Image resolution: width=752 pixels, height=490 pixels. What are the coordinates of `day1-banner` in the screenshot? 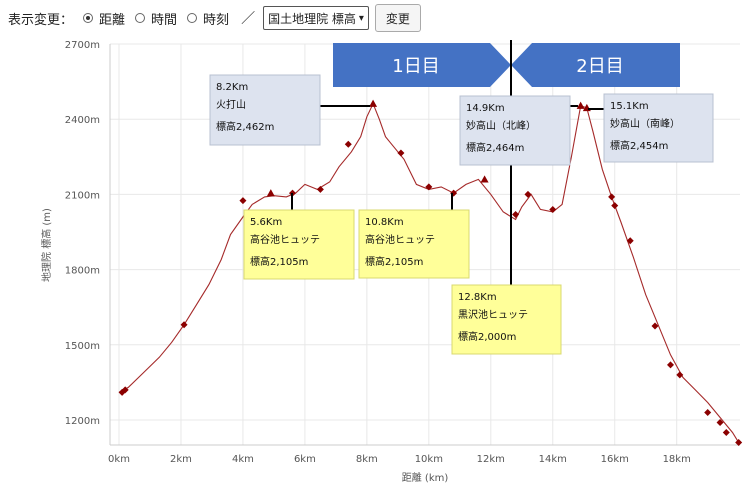 It's located at (422, 65).